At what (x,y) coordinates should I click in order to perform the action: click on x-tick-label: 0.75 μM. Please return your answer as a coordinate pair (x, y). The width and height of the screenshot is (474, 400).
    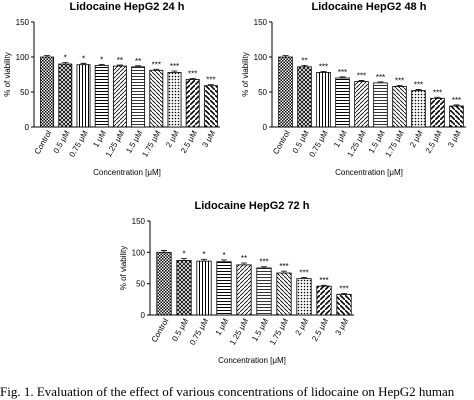
    Looking at the image, I should click on (199, 332).